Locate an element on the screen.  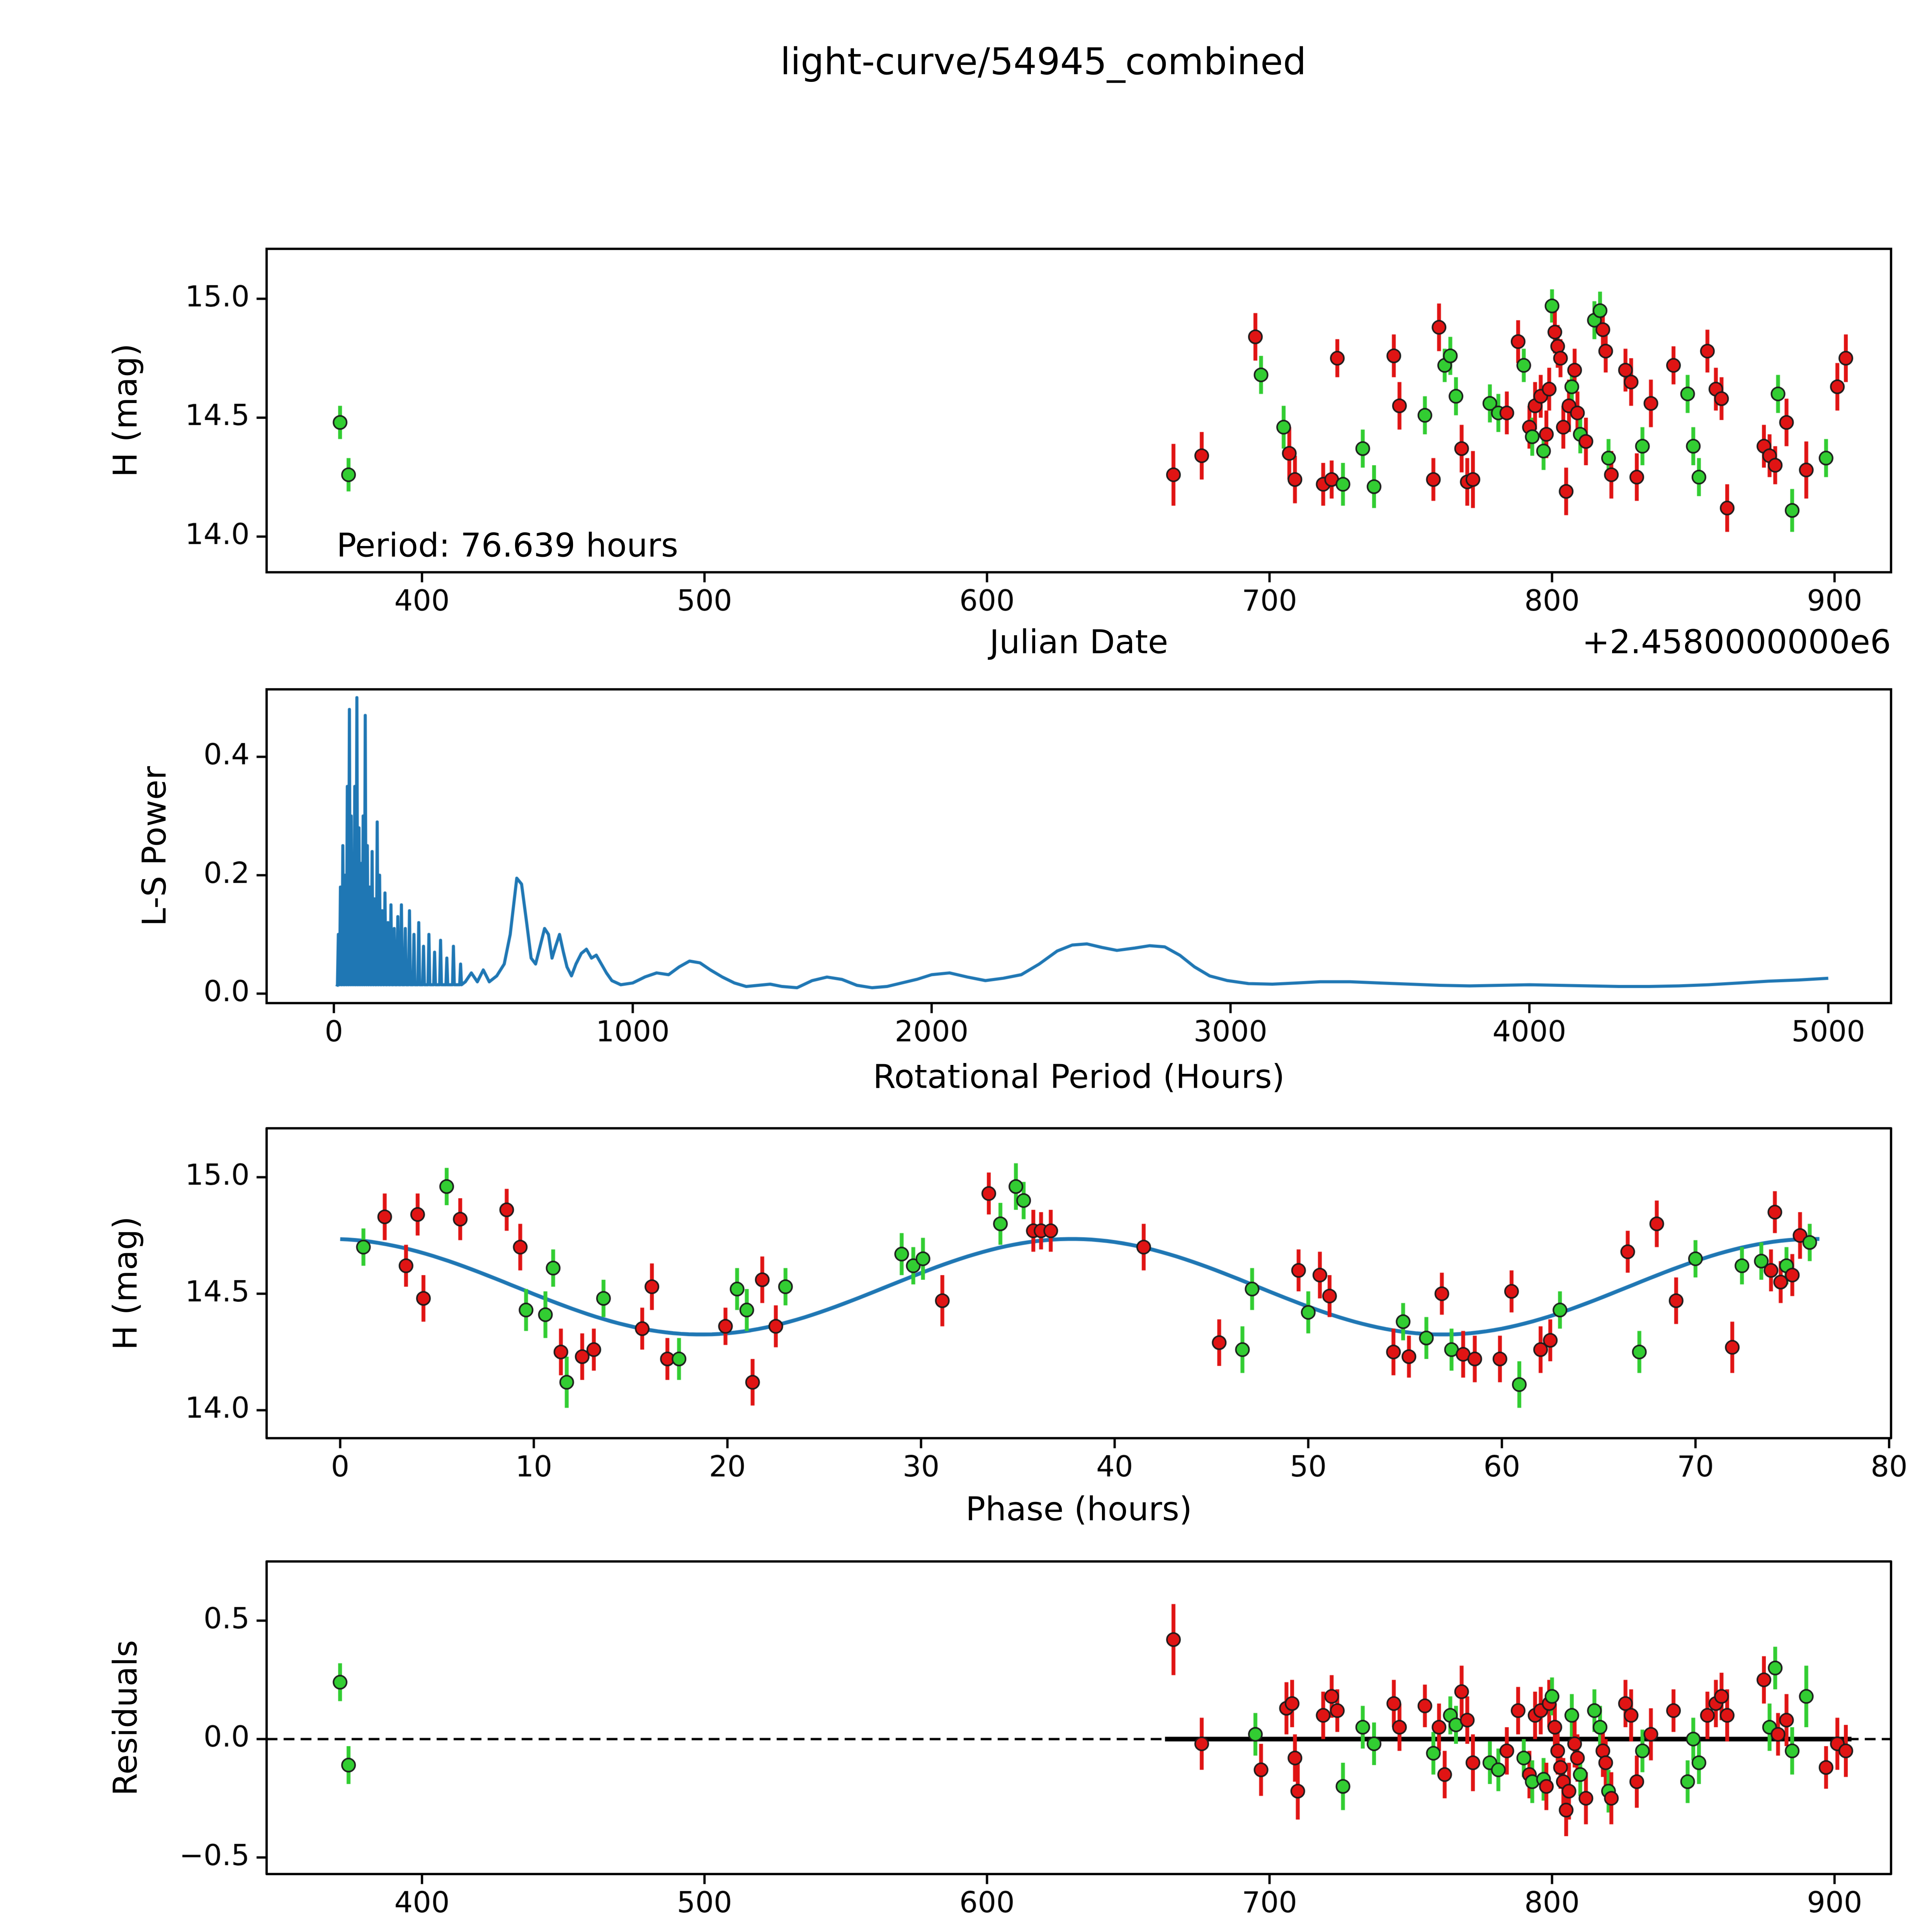
period-annotation: Period: 76.639 hours is located at coordinates (508, 546).